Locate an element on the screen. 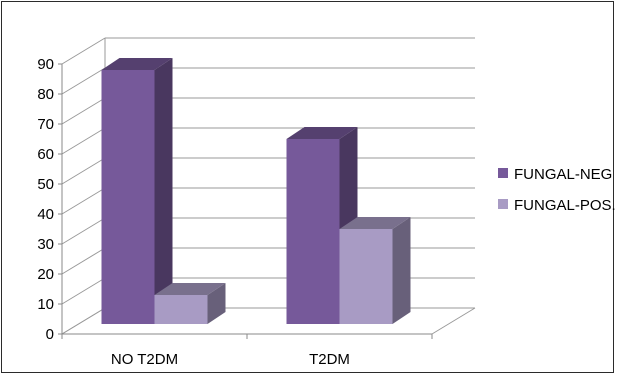 This screenshot has height=376, width=617. bar-fungal-pos-no-t2dm-top is located at coordinates (190, 289).